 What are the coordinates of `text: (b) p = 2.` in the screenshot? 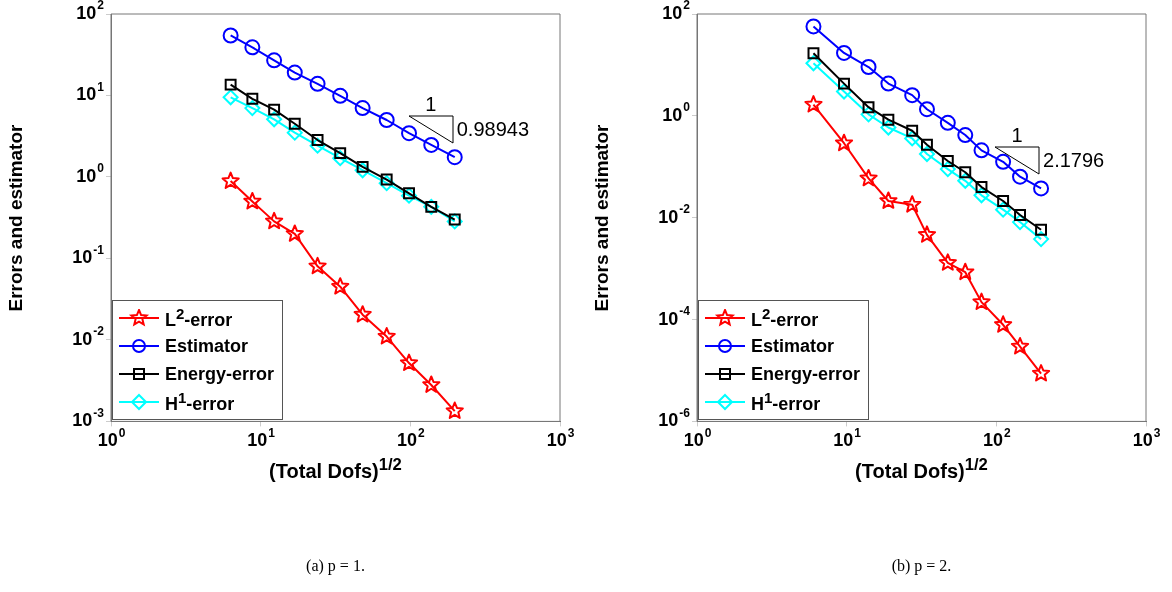 It's located at (921, 566).